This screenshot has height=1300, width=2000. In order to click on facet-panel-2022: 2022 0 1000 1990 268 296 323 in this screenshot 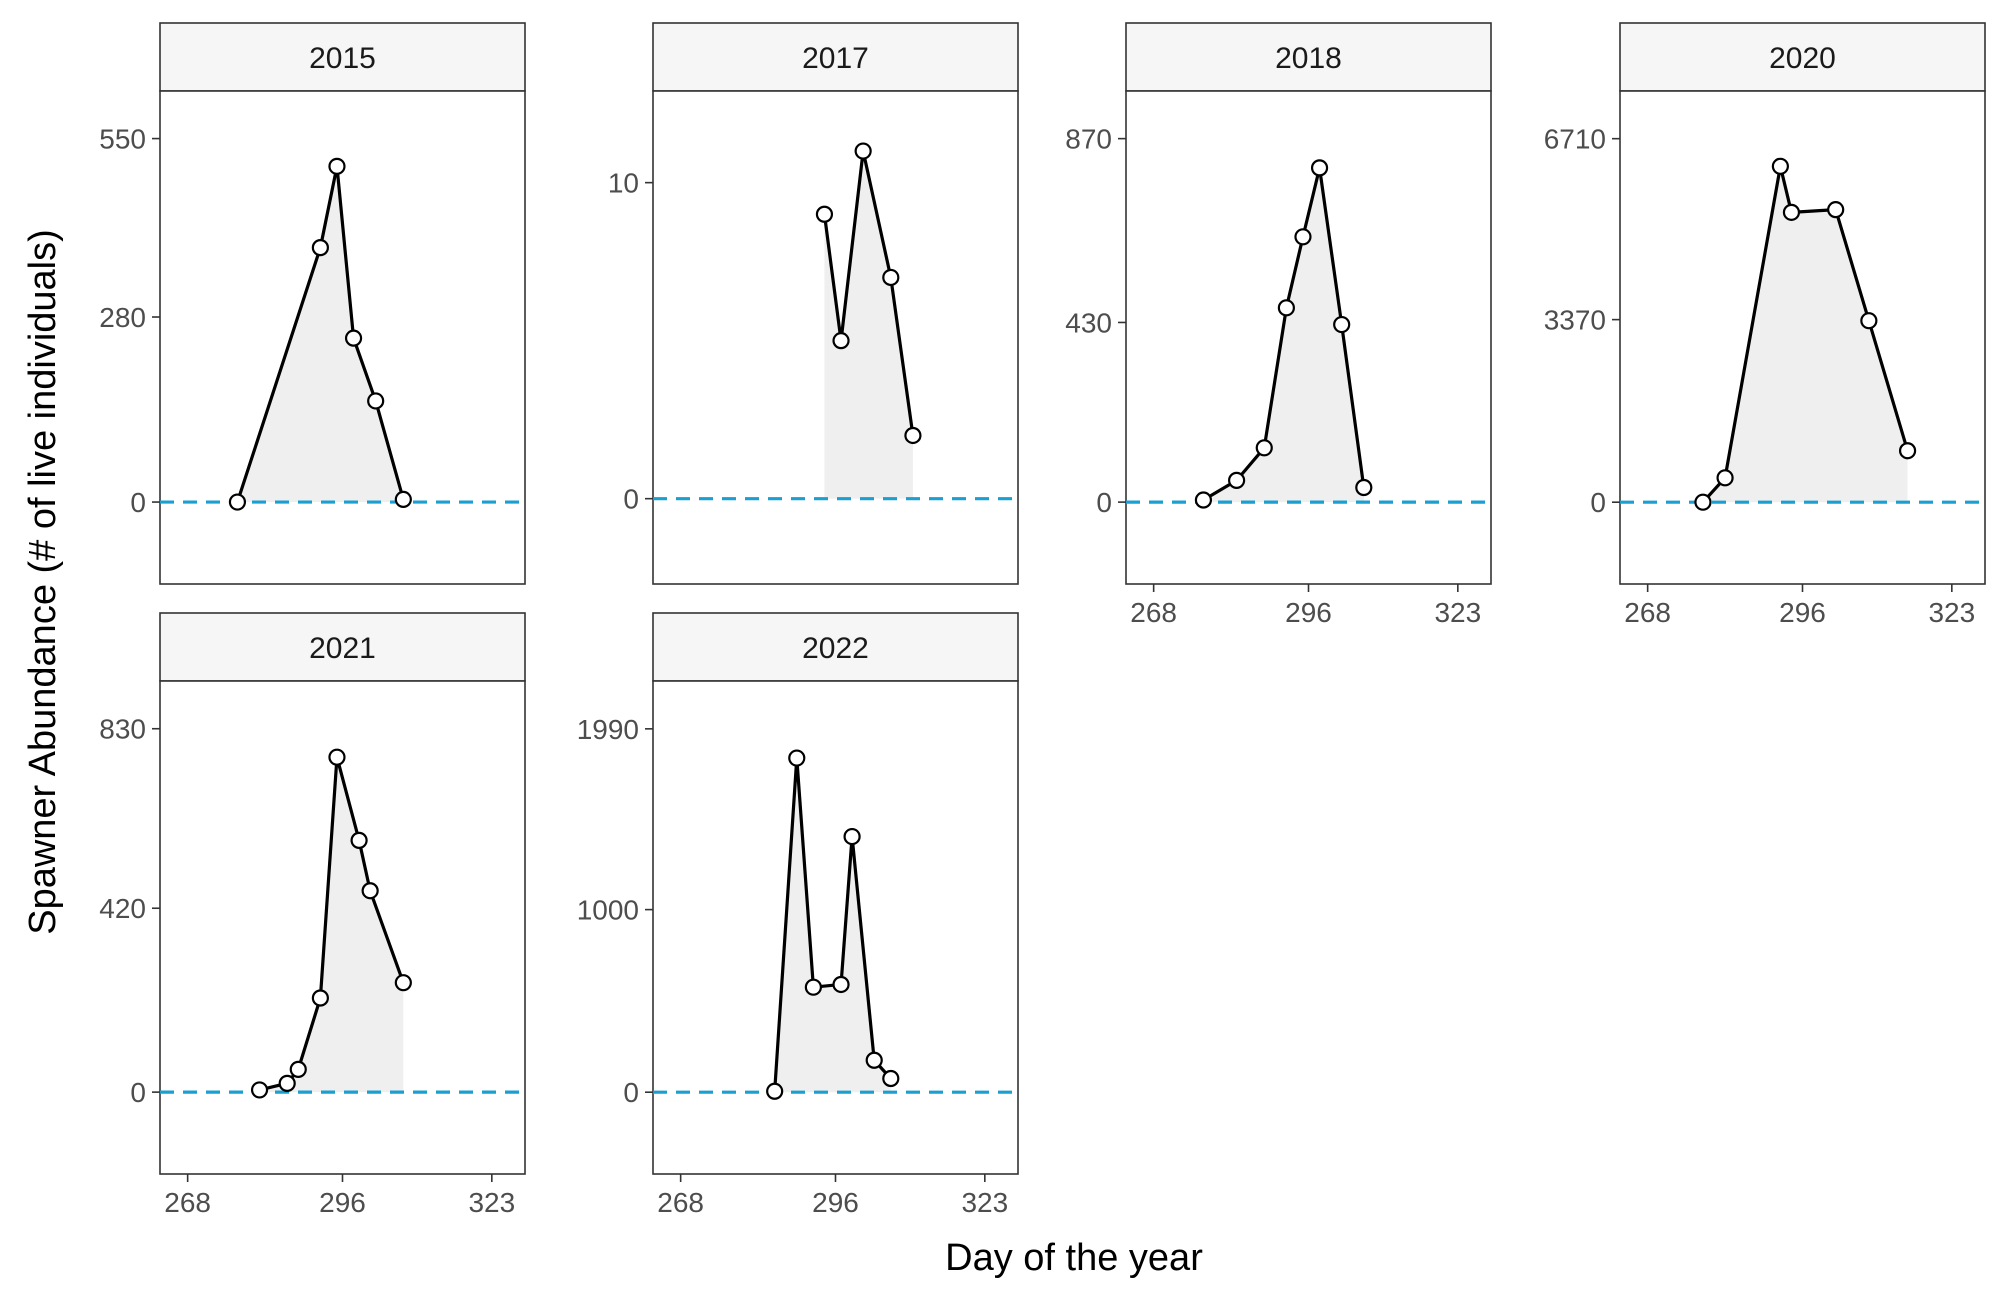, I will do `click(798, 915)`.